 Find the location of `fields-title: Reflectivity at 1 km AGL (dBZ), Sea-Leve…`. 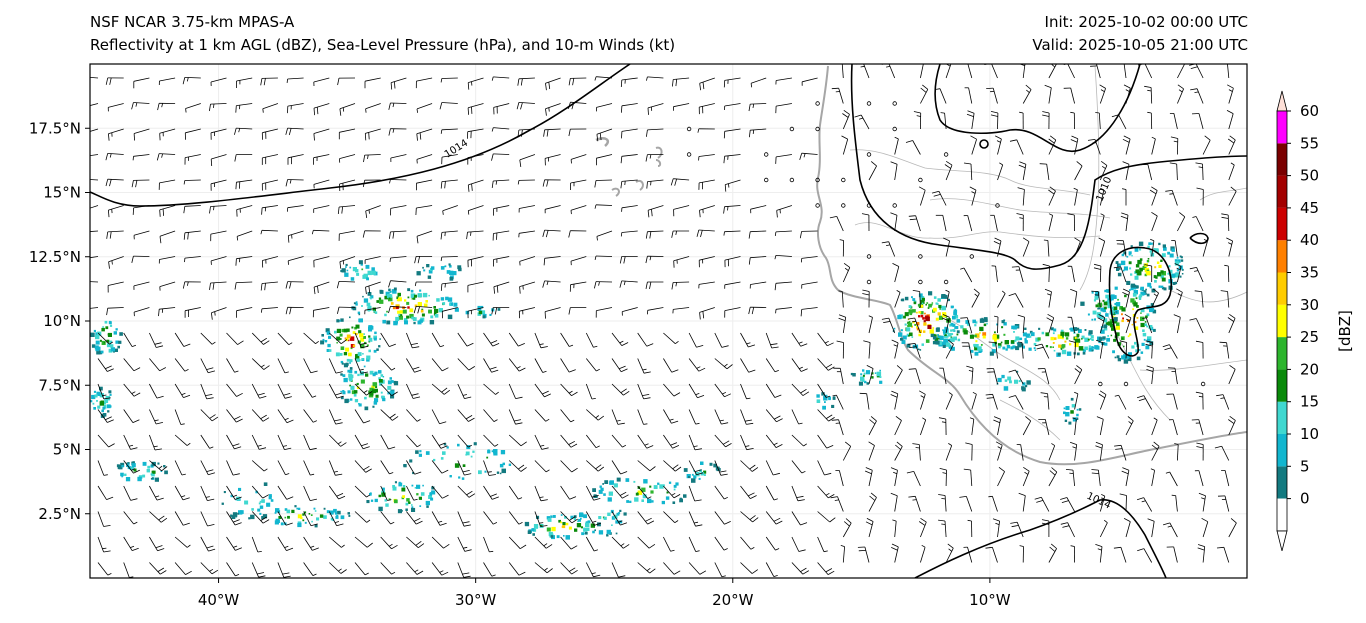

fields-title: Reflectivity at 1 km AGL (dBZ), Sea-Leve… is located at coordinates (383, 45).